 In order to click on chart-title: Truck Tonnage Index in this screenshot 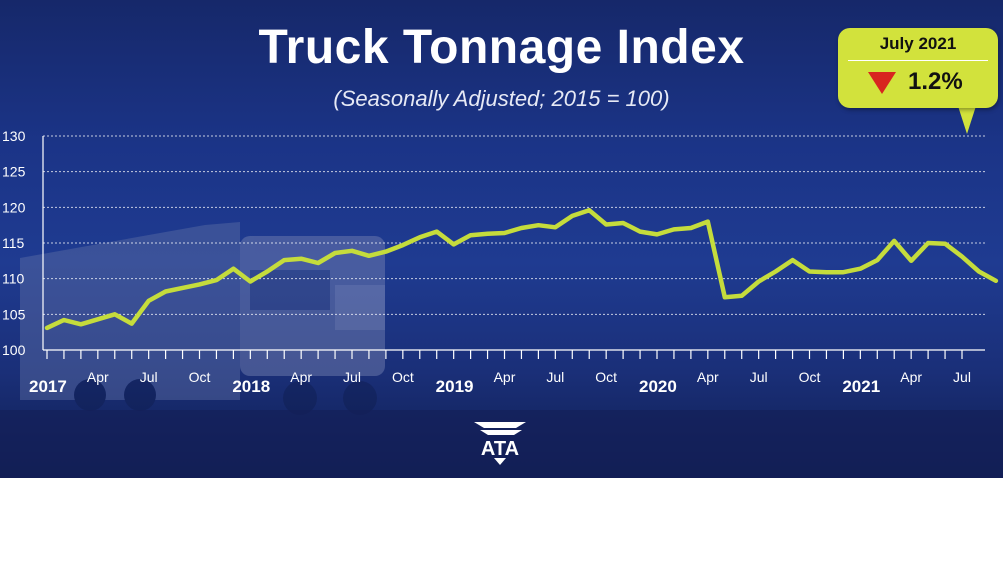, I will do `click(501, 47)`.